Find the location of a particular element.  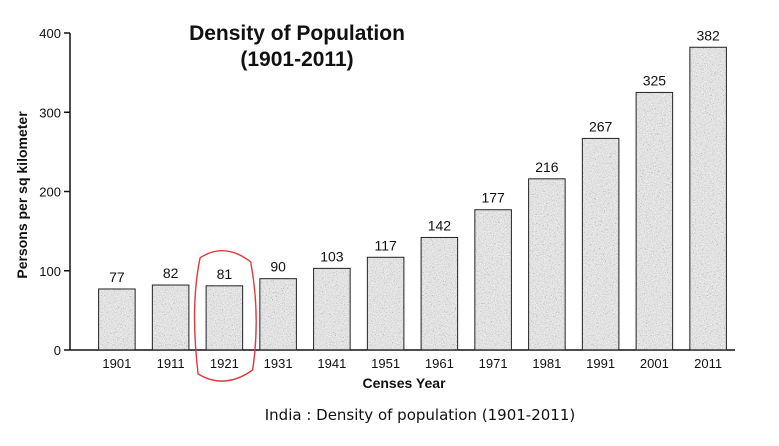

data-label: 81 is located at coordinates (225, 274).